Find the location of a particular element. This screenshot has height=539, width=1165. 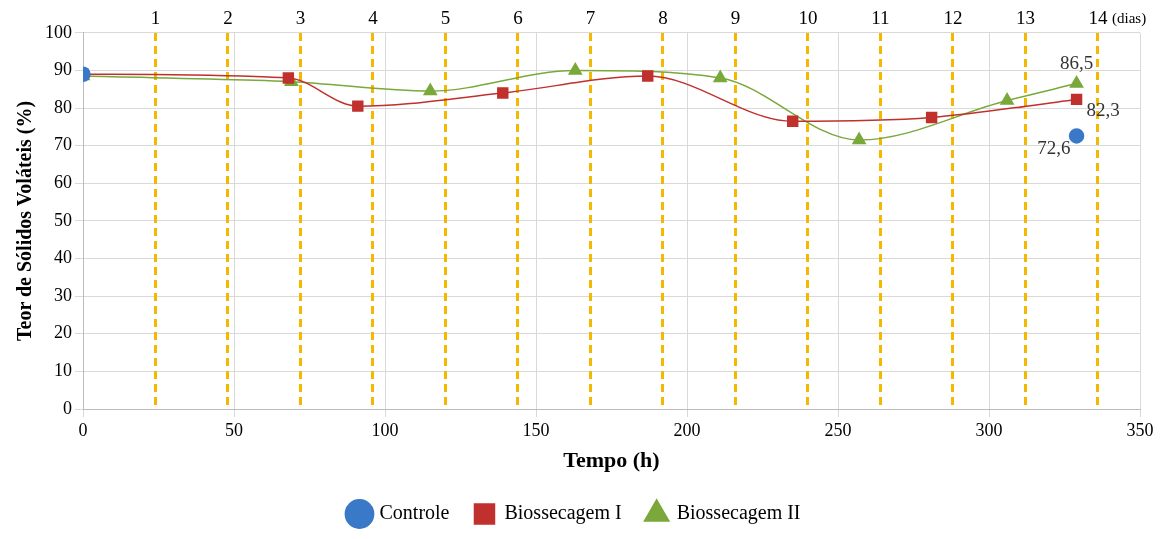

y-tick-label: 60 is located at coordinates (63, 182).